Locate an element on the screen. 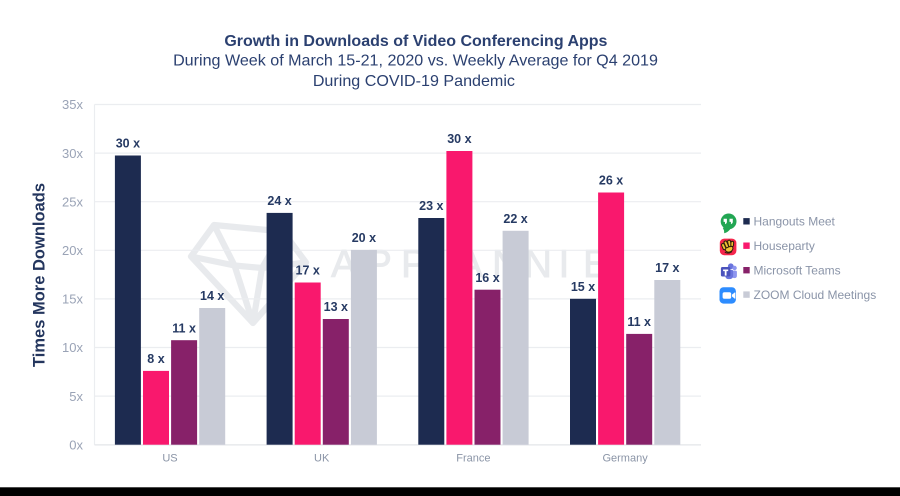  svg-text: 16 x is located at coordinates (487, 278).